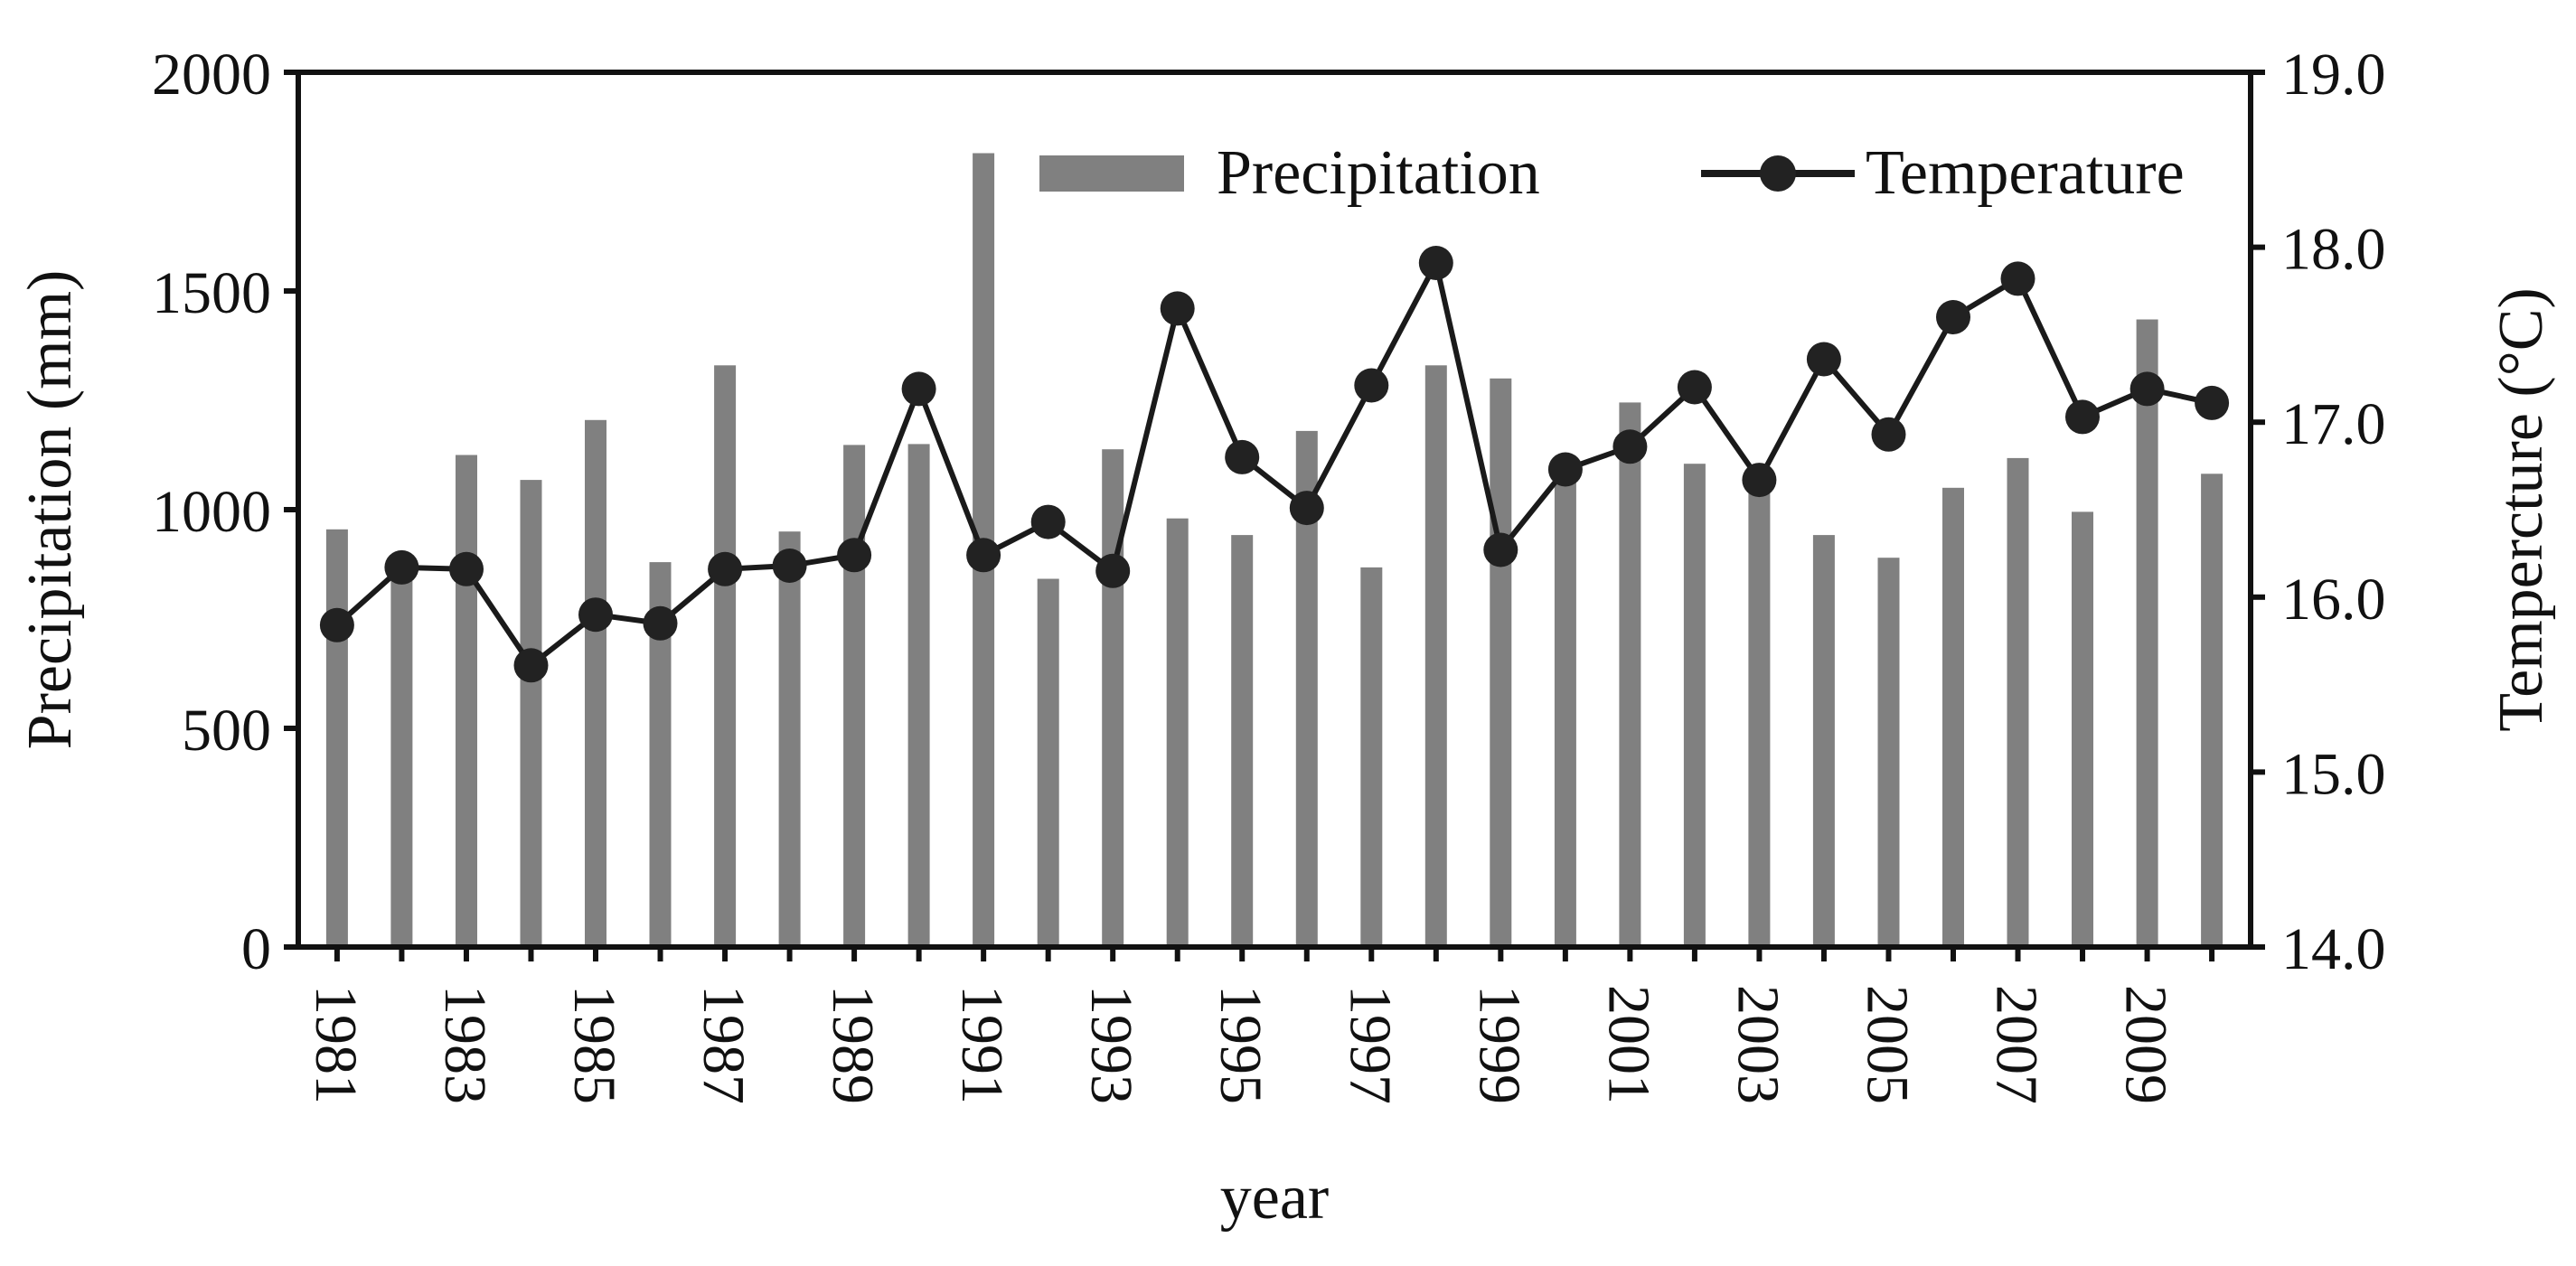  What do you see at coordinates (855, 696) in the screenshot?
I see `precipitation-bar-1989` at bounding box center [855, 696].